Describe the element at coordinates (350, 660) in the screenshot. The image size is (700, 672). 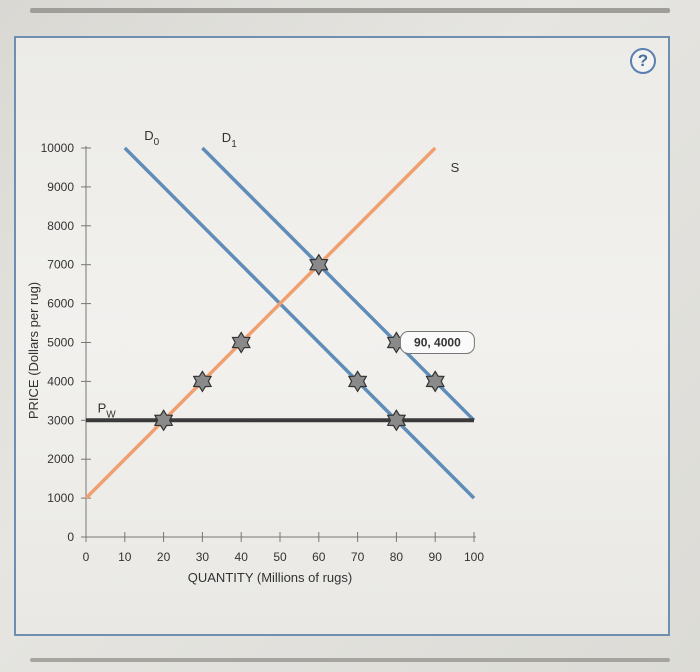
I see `bottom-divider` at that location.